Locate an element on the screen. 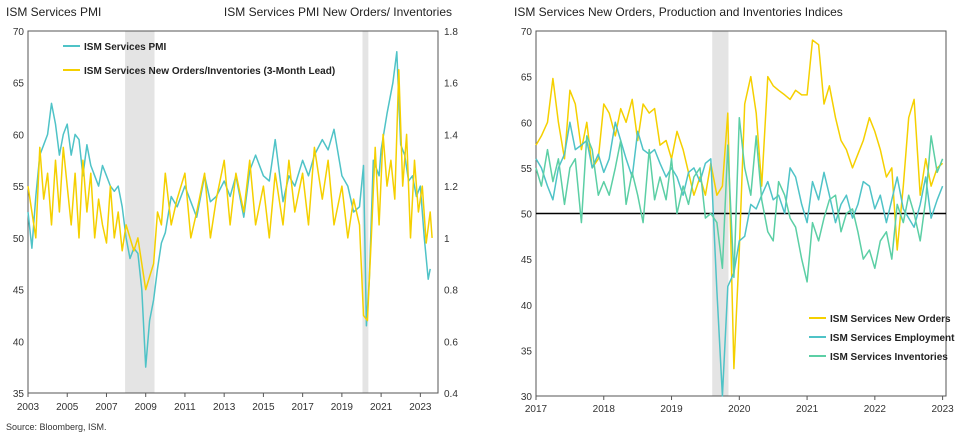  y-right-tick-label: 1.6 is located at coordinates (451, 84).